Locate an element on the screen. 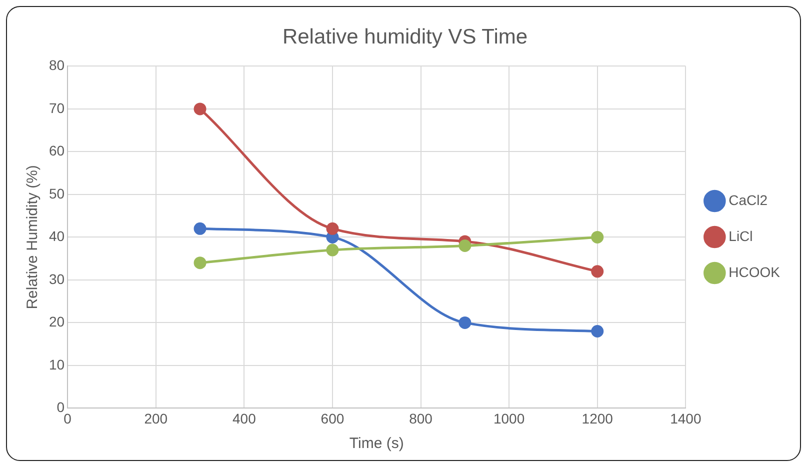  y-tick-label: 70 is located at coordinates (56, 108).